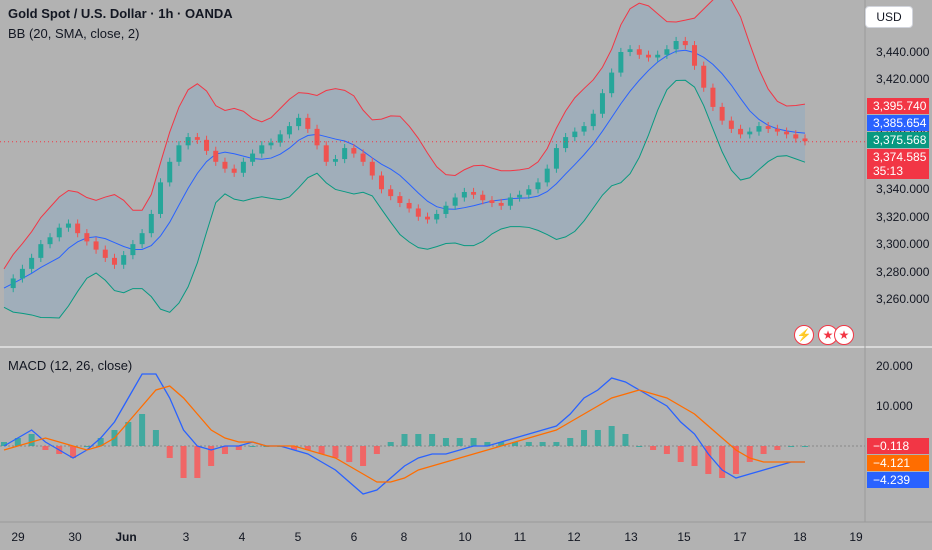 This screenshot has width=932, height=550. Describe the element at coordinates (903, 52) in the screenshot. I see `price-tick-label: 3,440.000` at that location.